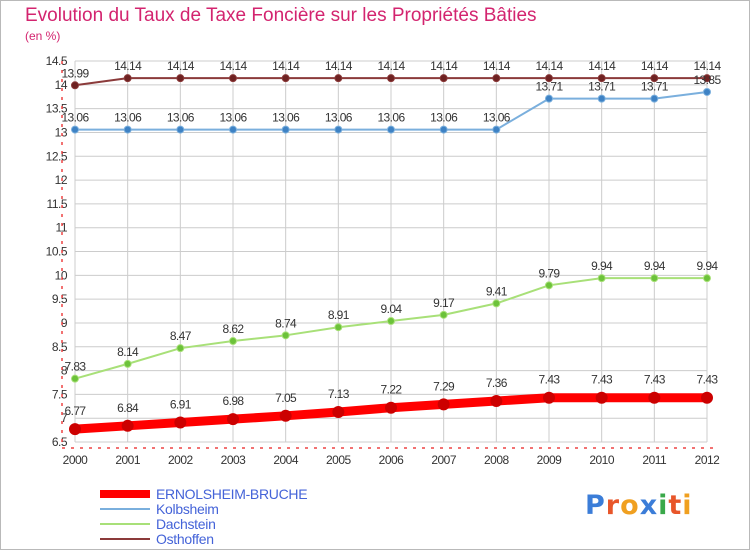 The width and height of the screenshot is (750, 550). Describe the element at coordinates (708, 460) in the screenshot. I see `x-tick-label: 2012` at that location.